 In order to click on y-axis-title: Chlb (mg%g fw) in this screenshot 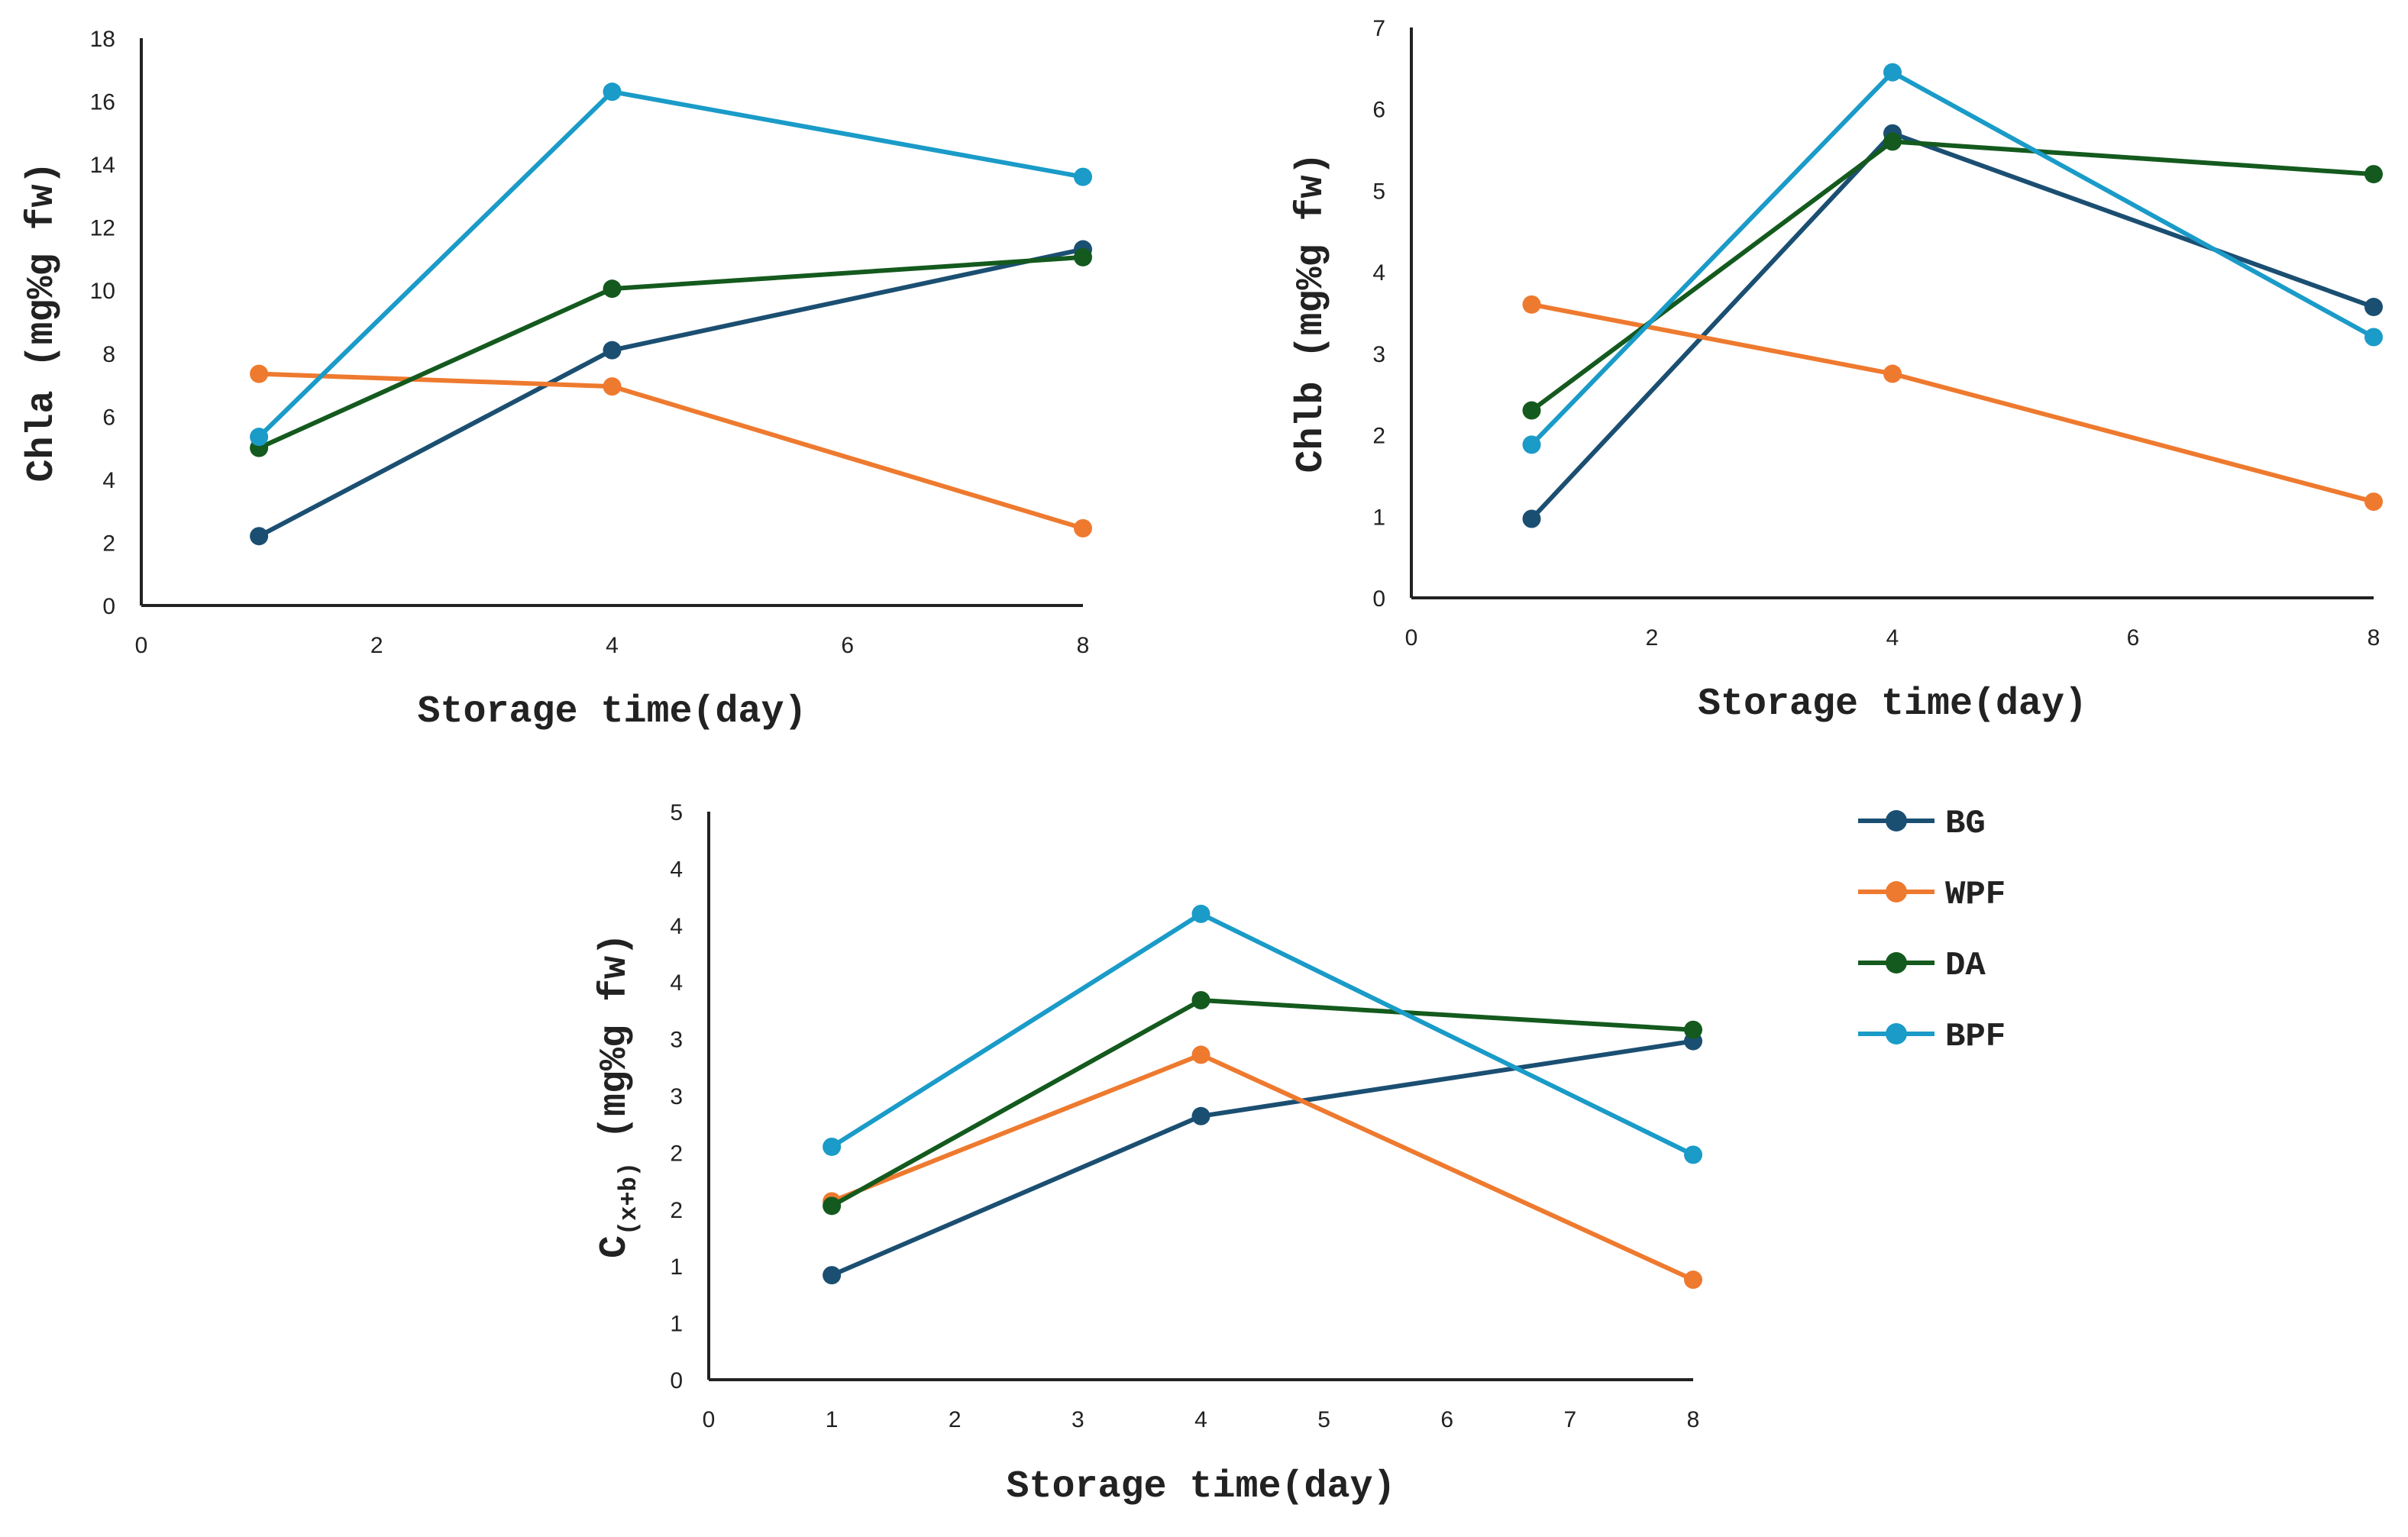, I will do `click(1312, 312)`.